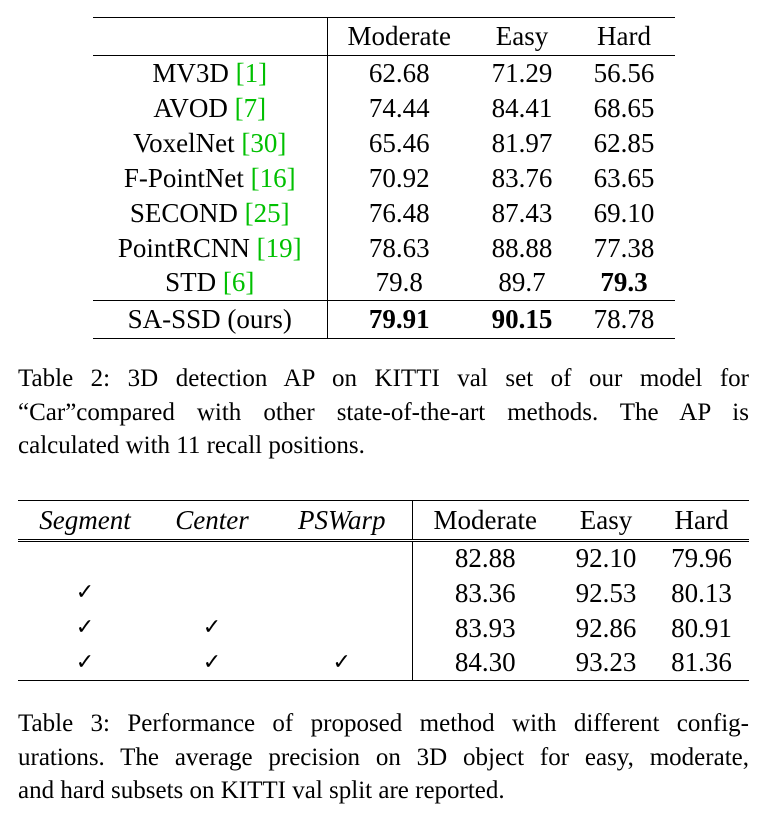 The height and width of the screenshot is (813, 771). What do you see at coordinates (273, 177) in the screenshot?
I see `citation-link: [16]` at bounding box center [273, 177].